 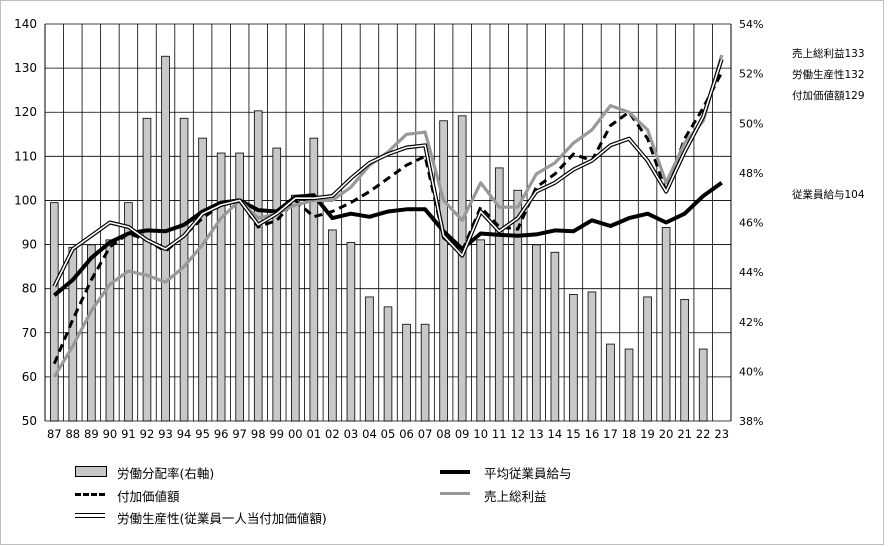 What do you see at coordinates (202, 434) in the screenshot?
I see `x-tick-label: 95` at bounding box center [202, 434].